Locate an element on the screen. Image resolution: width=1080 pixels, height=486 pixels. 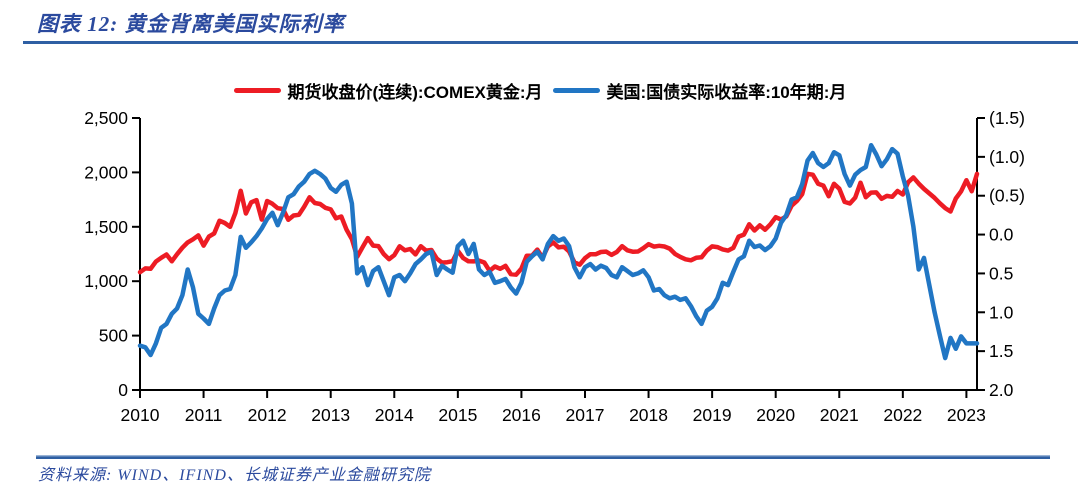
legend-item-gold-price: 期货收盘价(连续):COMEX黄金:月 is located at coordinates (388, 90).